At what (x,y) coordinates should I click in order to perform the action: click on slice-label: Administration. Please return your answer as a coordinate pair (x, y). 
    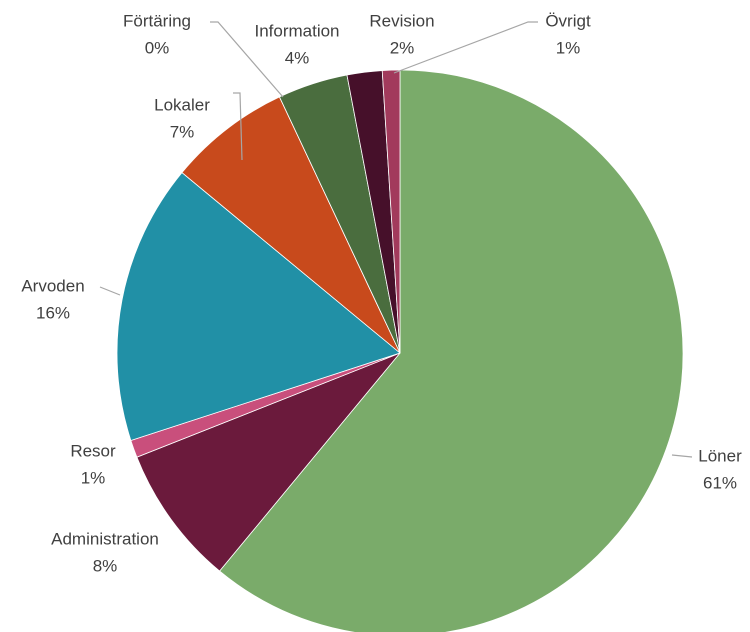
    Looking at the image, I should click on (105, 538).